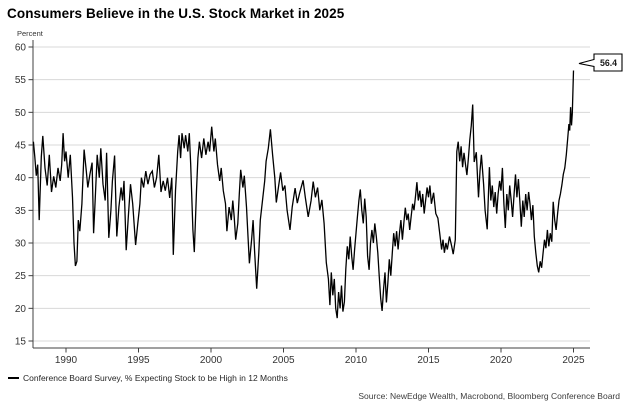 This screenshot has width=626, height=418. I want to click on callout-bubble-shape, so click(600, 62).